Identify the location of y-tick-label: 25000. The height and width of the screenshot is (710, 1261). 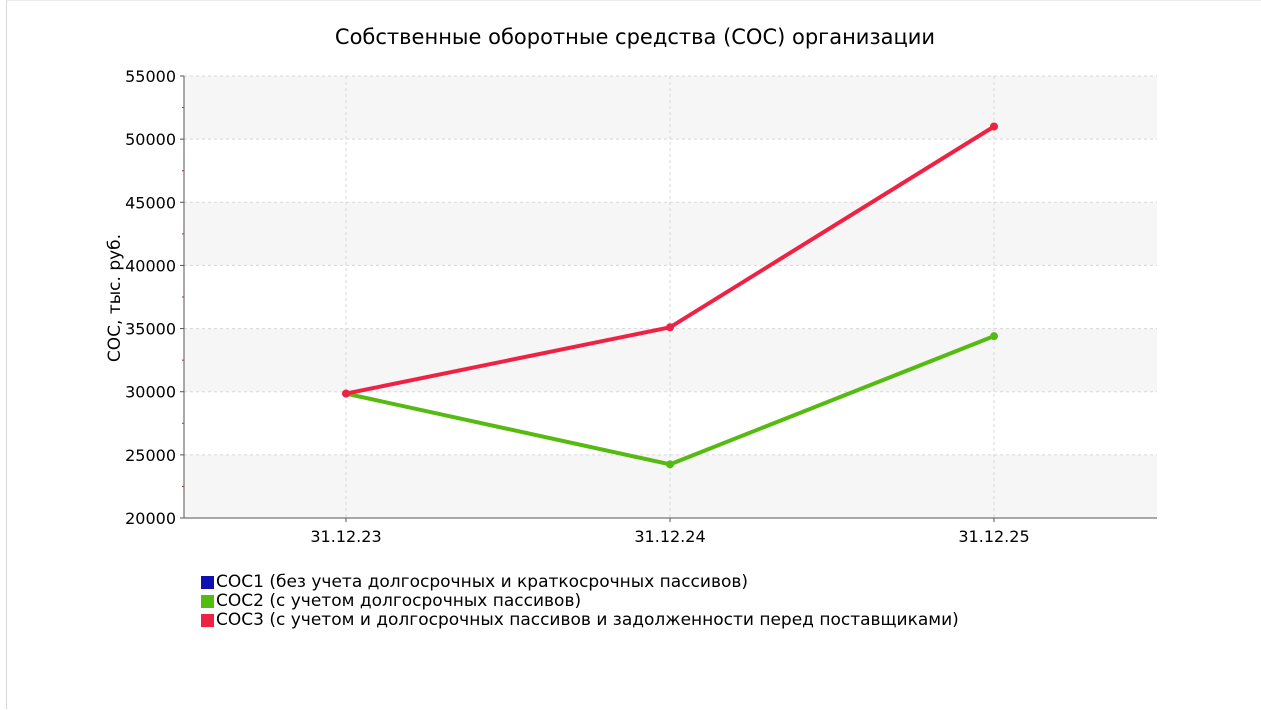
(150, 455).